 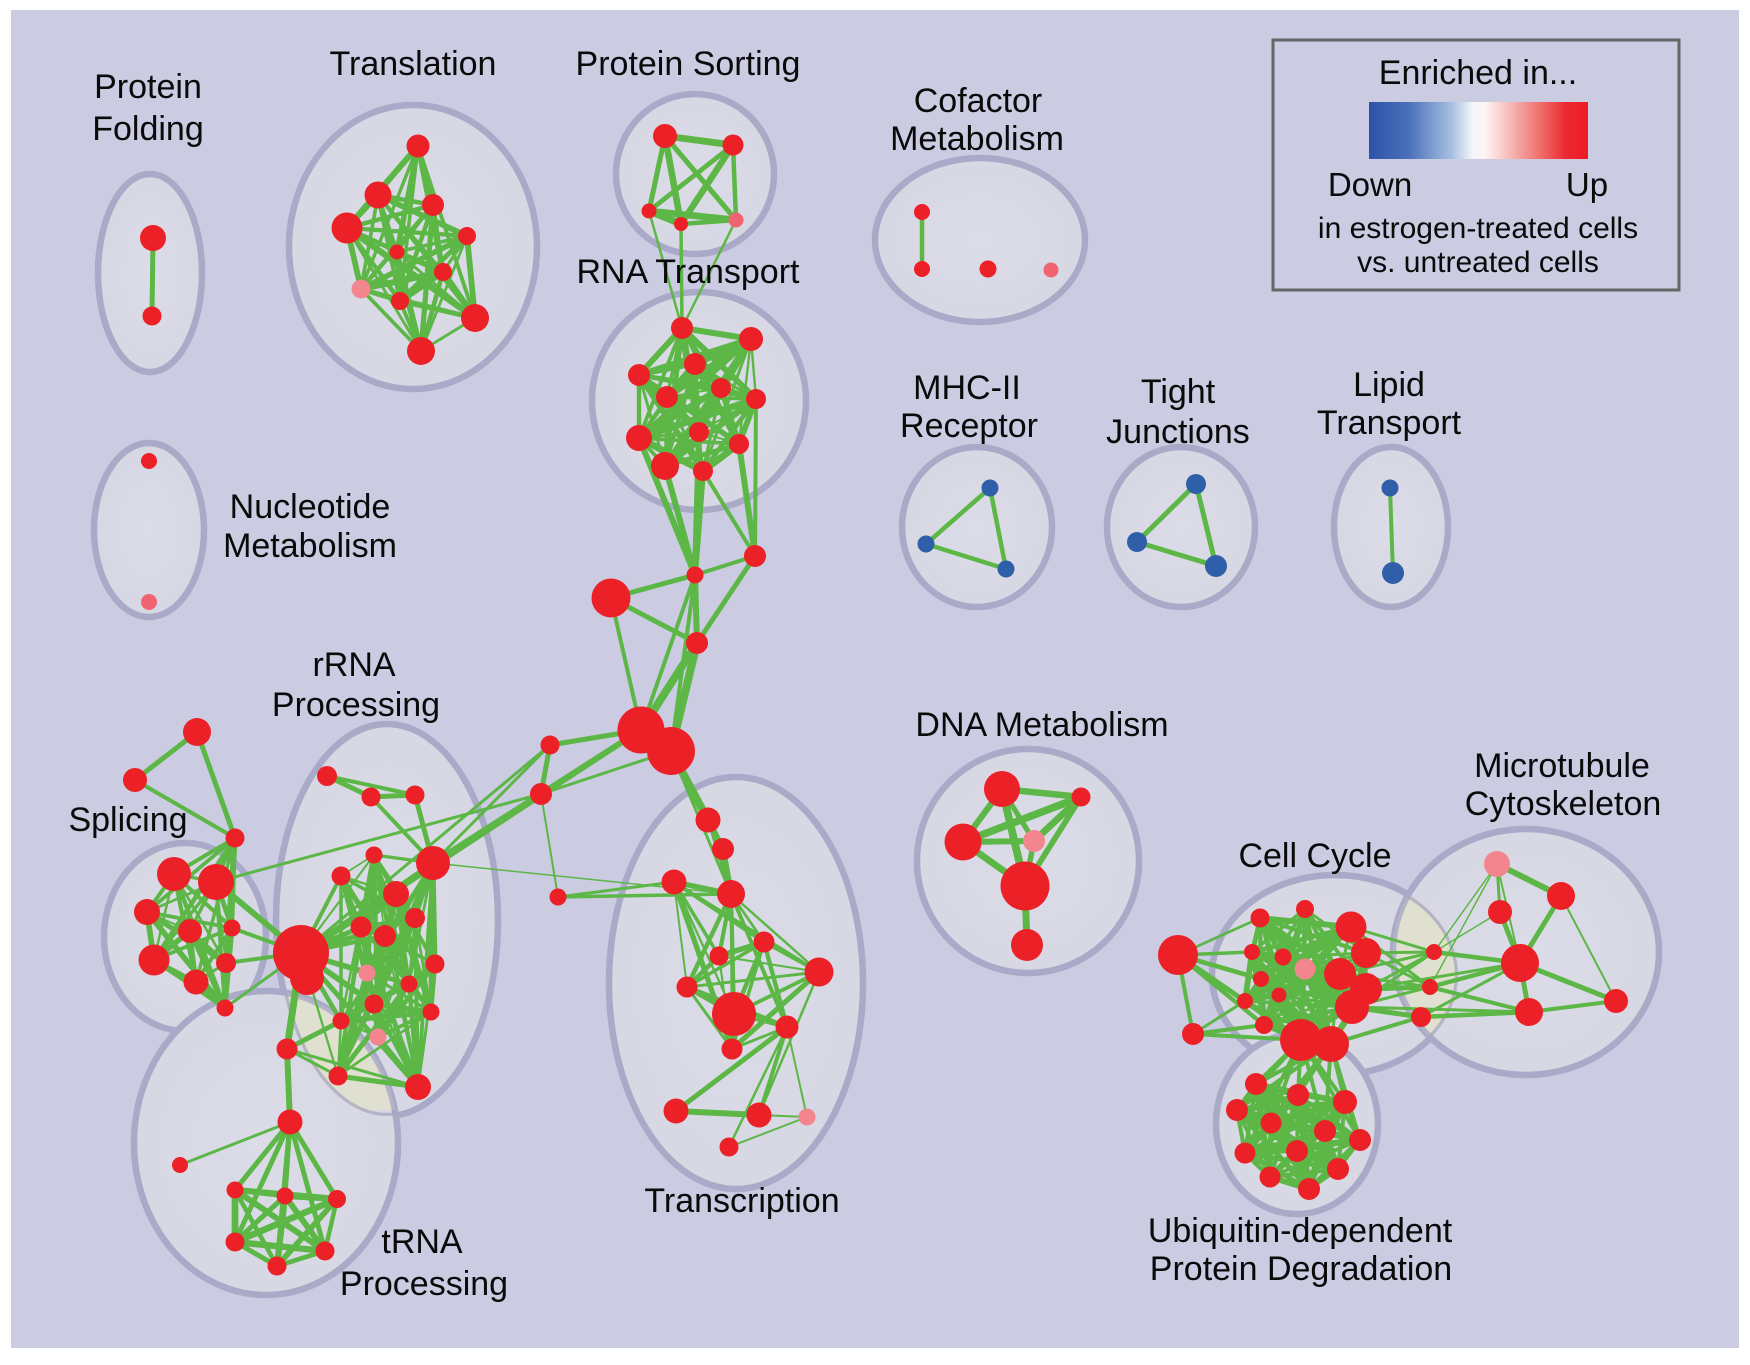 What do you see at coordinates (1478, 262) in the screenshot?
I see `svg-text: vs. untreated cells` at bounding box center [1478, 262].